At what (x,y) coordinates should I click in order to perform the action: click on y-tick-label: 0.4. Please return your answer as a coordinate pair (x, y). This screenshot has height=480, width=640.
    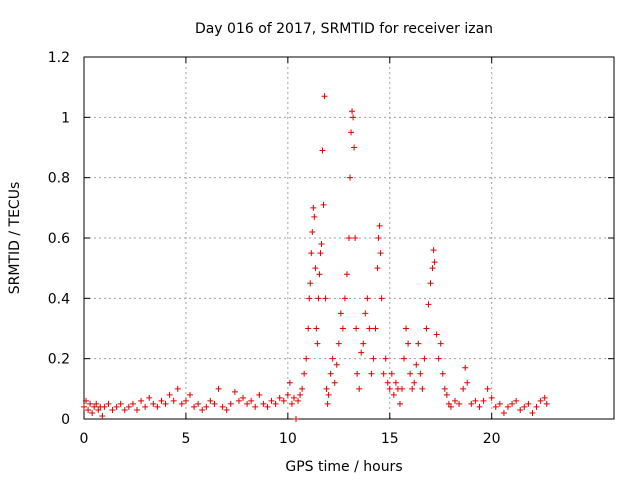
    Looking at the image, I should click on (59, 299).